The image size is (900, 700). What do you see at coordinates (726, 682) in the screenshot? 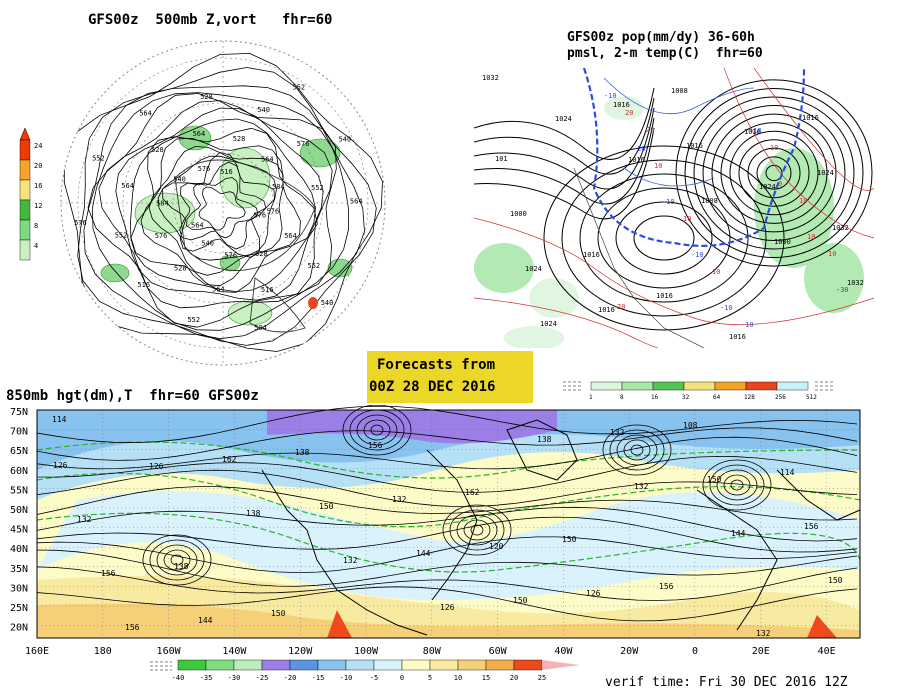
I see `verif-time: verif time: Fri 30 DEC 2016 12Z` at bounding box center [726, 682].